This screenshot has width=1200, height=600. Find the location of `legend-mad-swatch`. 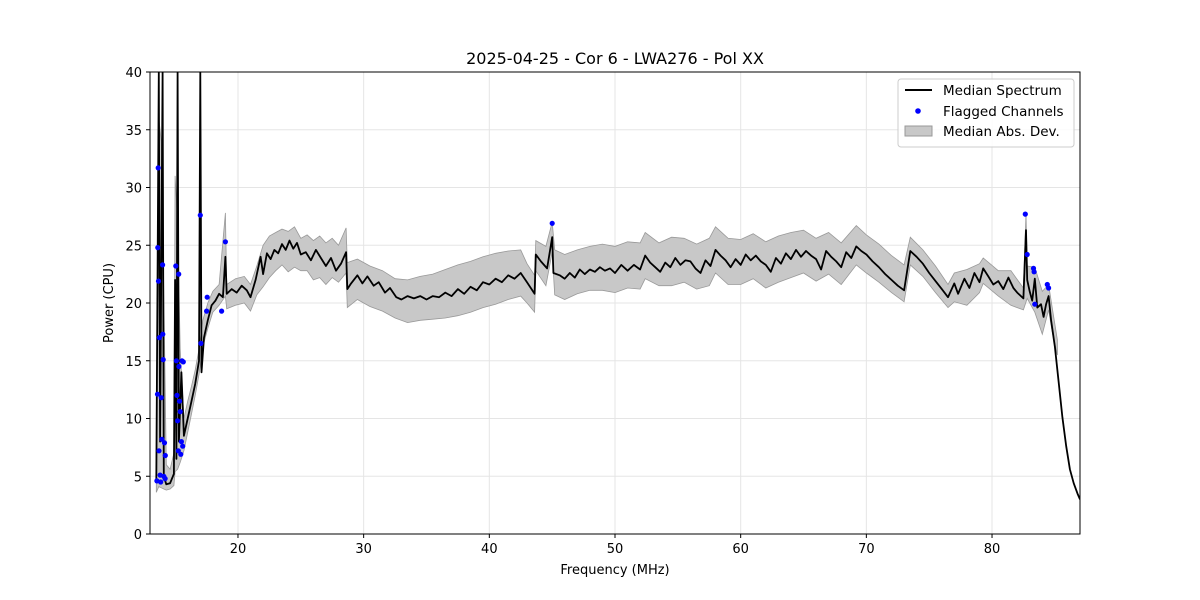

legend-mad-swatch is located at coordinates (918, 131).